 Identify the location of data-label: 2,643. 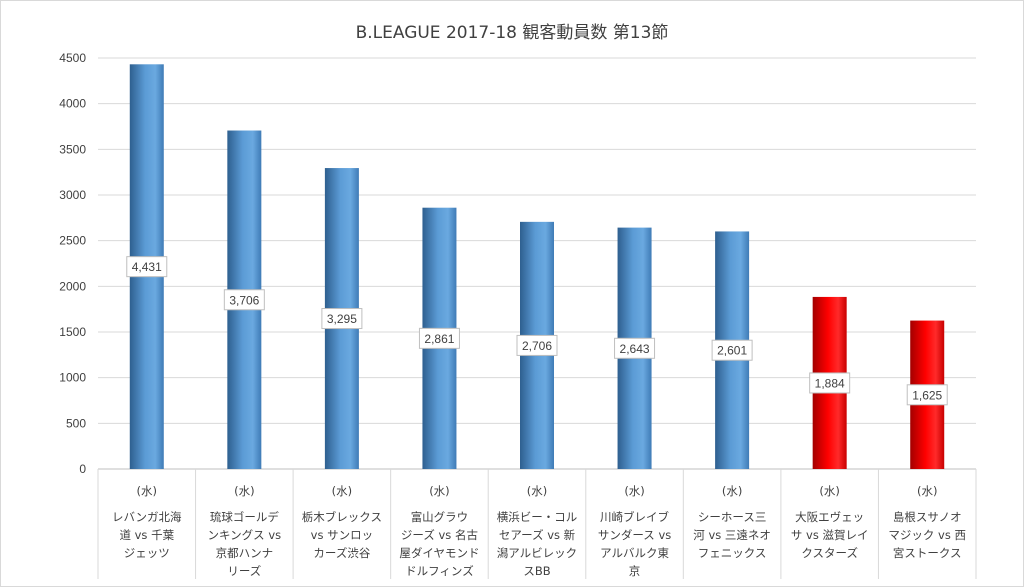
(635, 349).